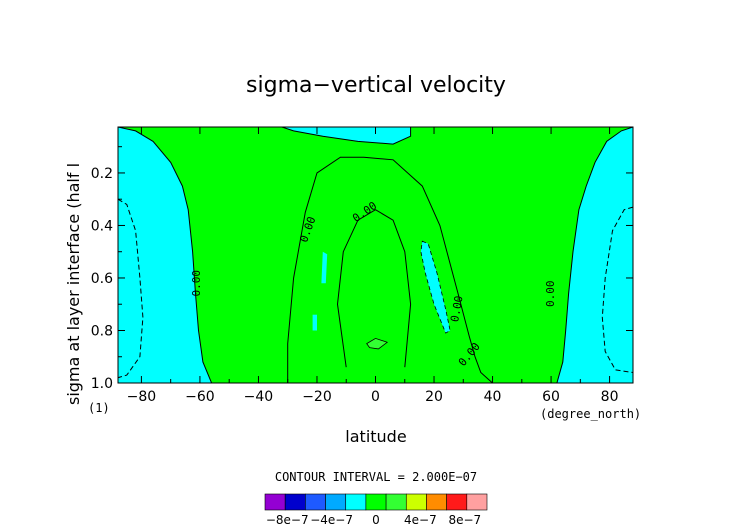 The height and width of the screenshot is (532, 752). I want to click on y-tick-label: 0.6, so click(102, 279).